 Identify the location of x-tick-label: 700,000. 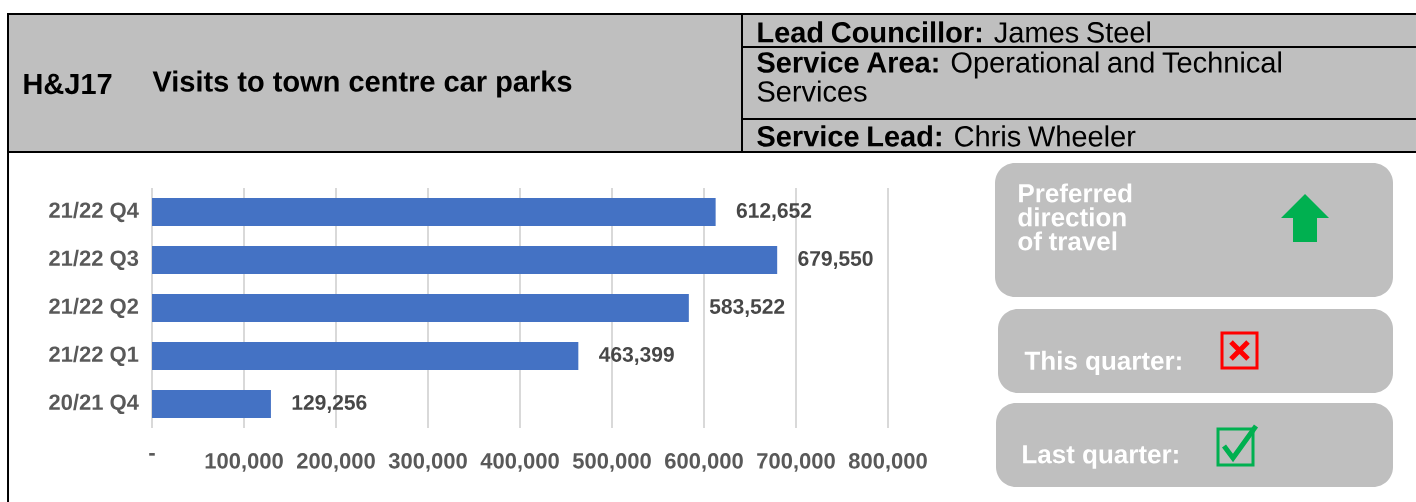
(796, 462).